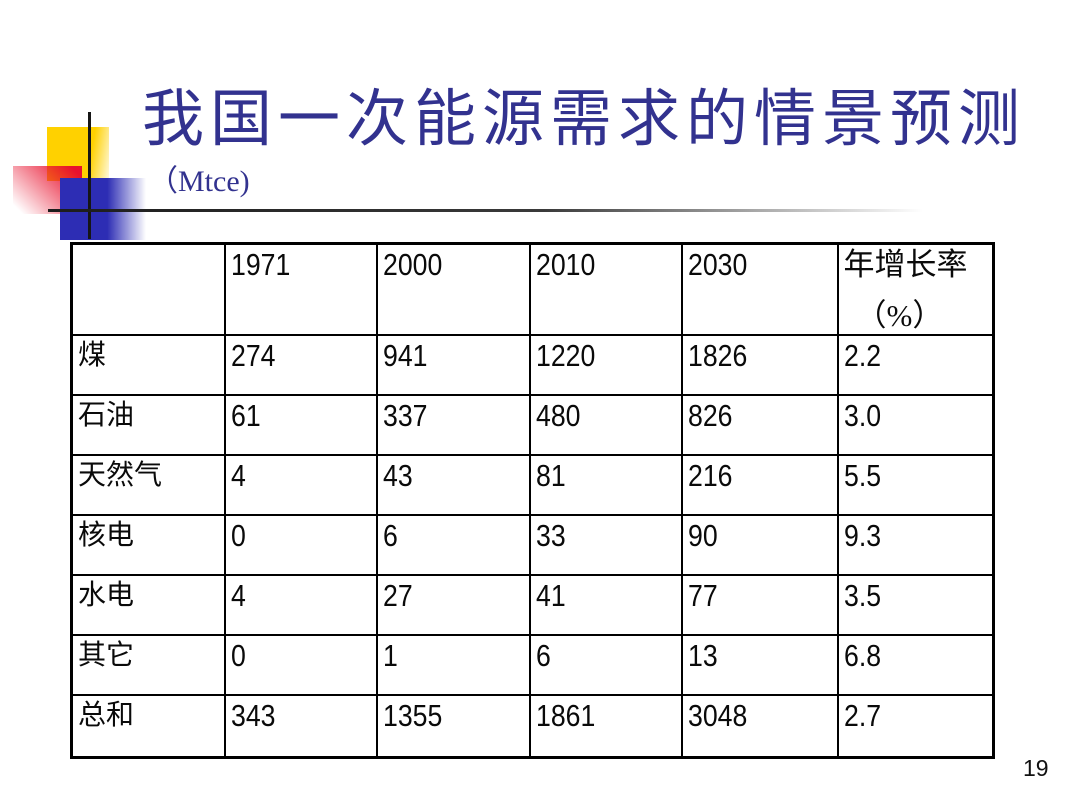 The width and height of the screenshot is (1080, 807). I want to click on cell: 33, so click(605, 545).